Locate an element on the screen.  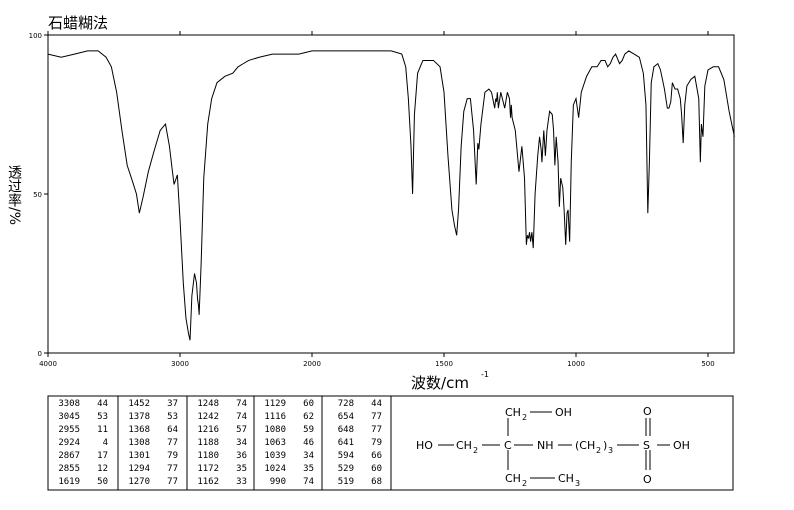
peak-wavenumber: 1129 is located at coordinates (275, 404).